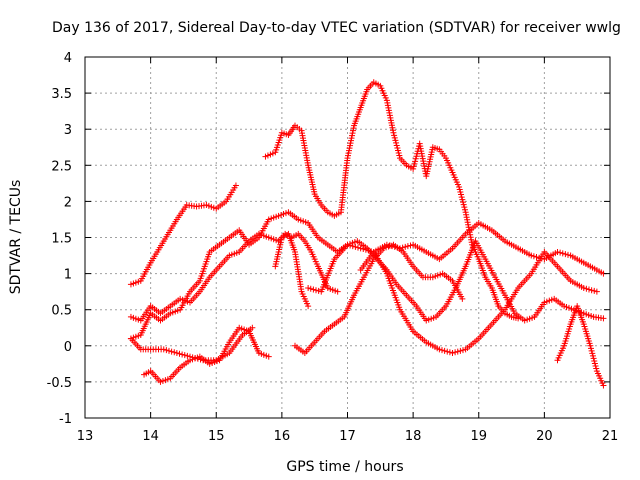 The image size is (640, 480). What do you see at coordinates (216, 436) in the screenshot?
I see `x-tick-label: 15` at bounding box center [216, 436].